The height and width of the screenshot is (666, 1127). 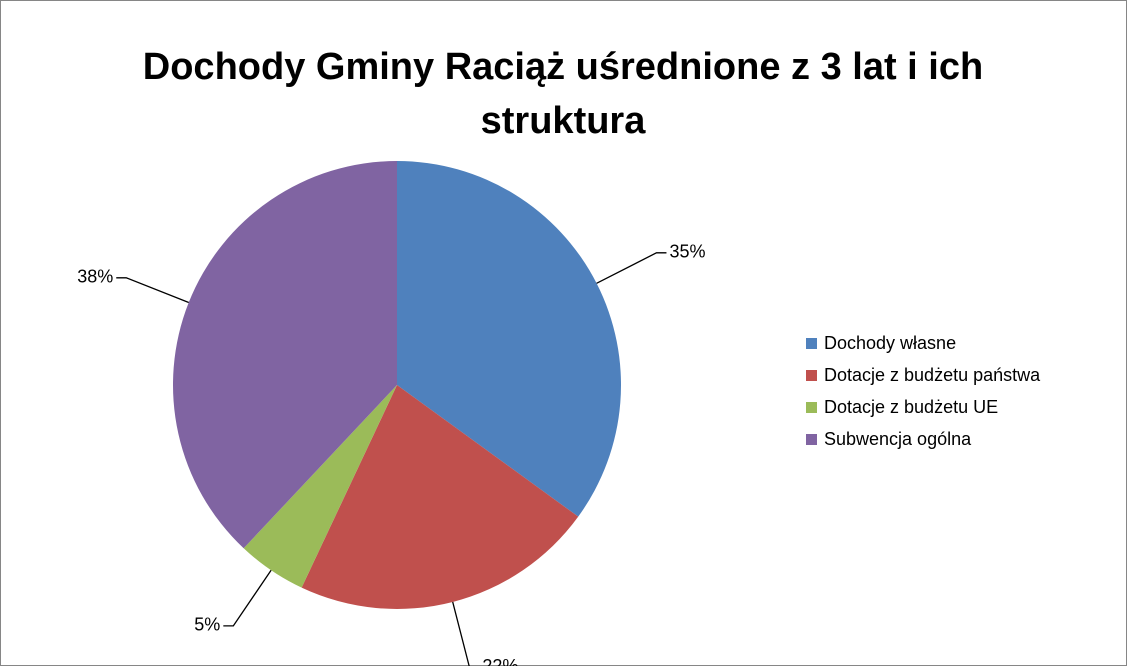 I want to click on legend-label: Dotacje z budżetu UE, so click(x=911, y=407).